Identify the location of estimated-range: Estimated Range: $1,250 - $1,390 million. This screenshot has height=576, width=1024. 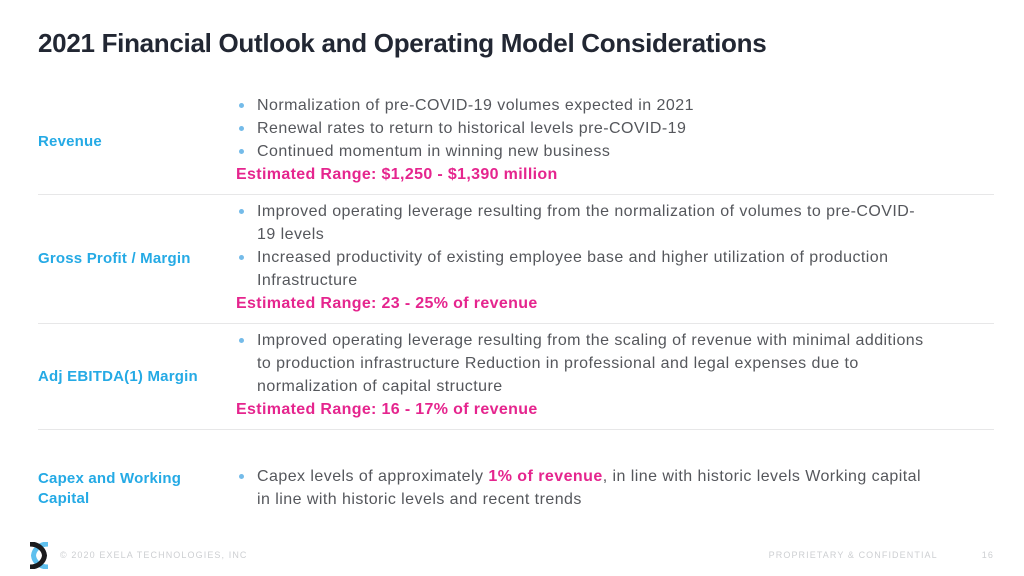
(397, 174).